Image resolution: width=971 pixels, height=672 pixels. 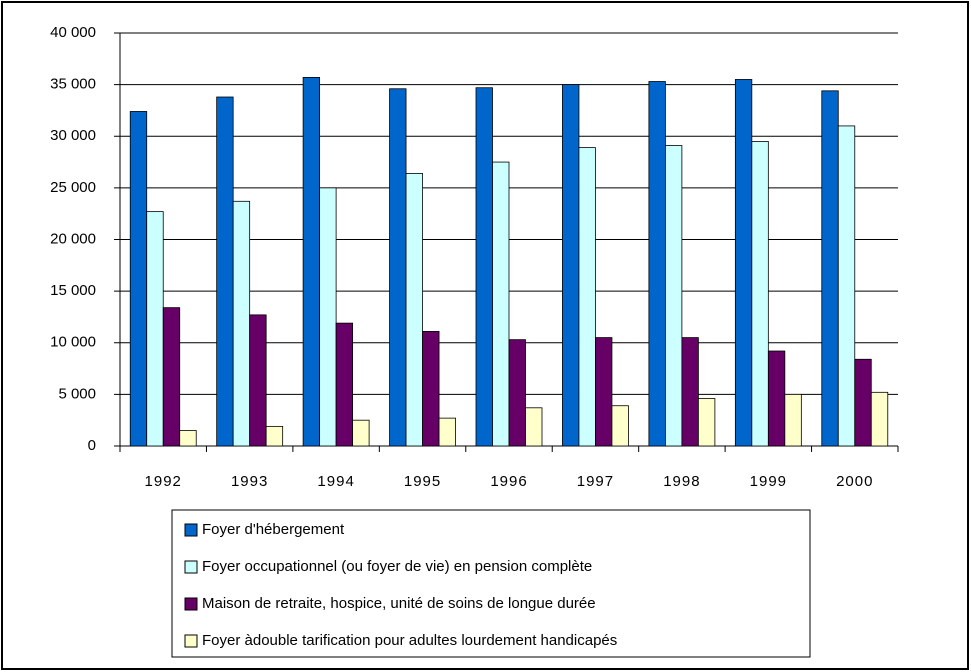 What do you see at coordinates (73, 290) in the screenshot?
I see `y-tick-label: 15 000` at bounding box center [73, 290].